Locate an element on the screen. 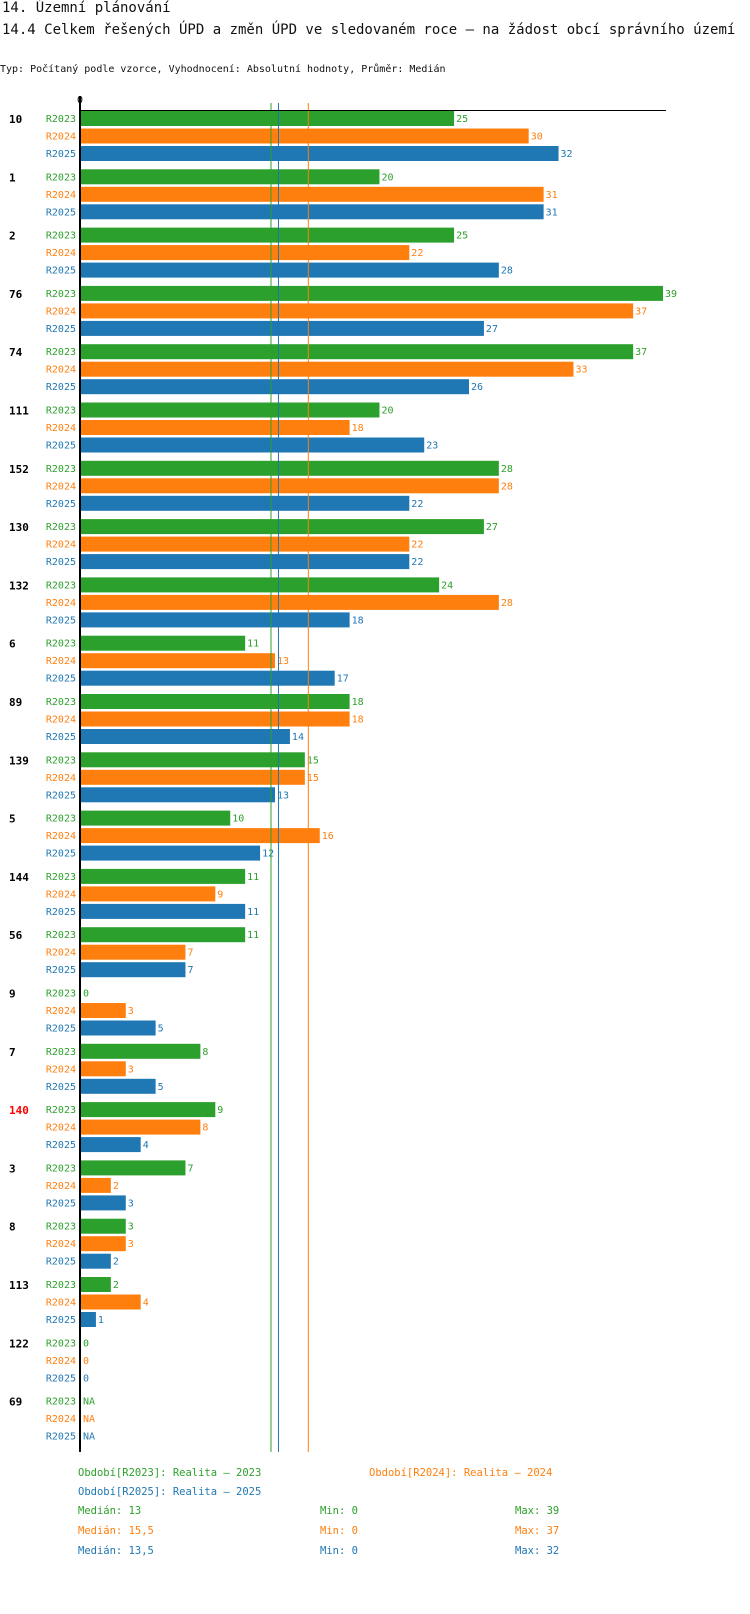 The width and height of the screenshot is (750, 1614). min-r2025: Min: 0 is located at coordinates (339, 1551).